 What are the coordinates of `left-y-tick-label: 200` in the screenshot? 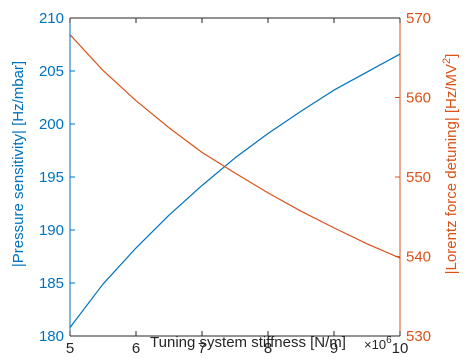 It's located at (51, 124).